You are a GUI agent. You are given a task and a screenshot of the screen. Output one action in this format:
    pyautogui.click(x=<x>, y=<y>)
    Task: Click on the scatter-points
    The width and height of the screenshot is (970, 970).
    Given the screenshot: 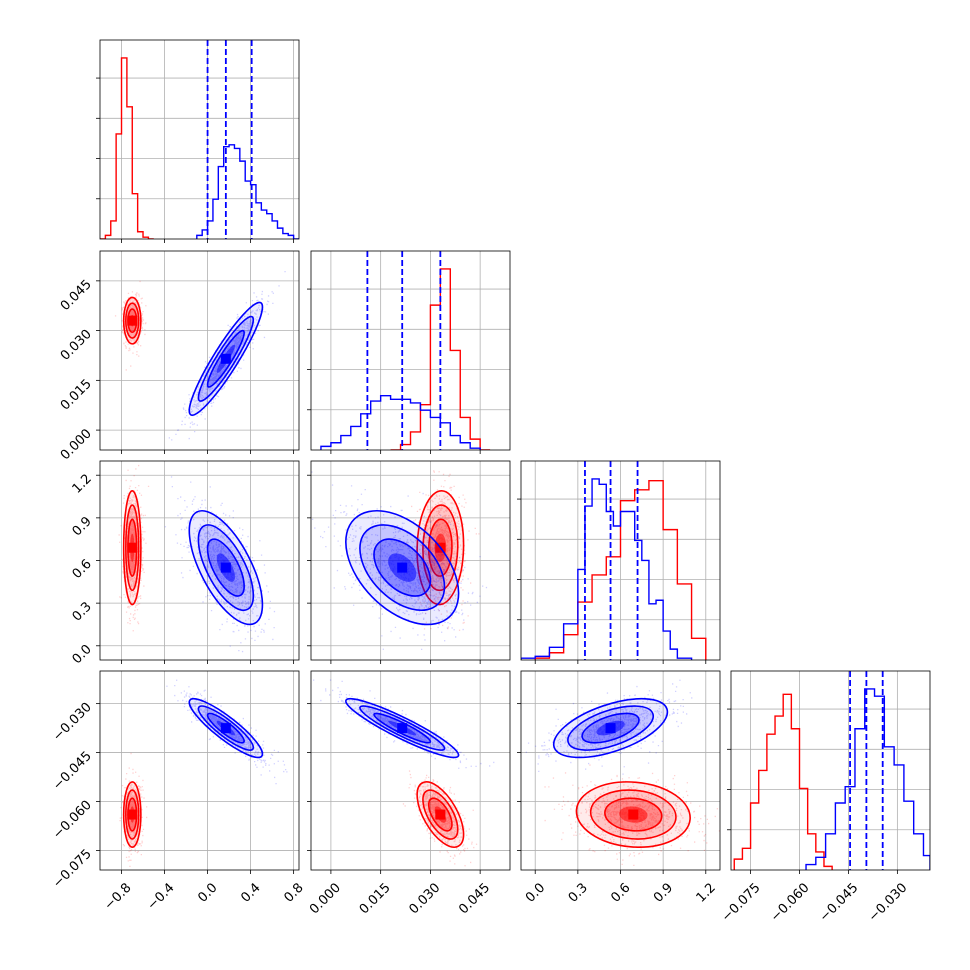 What is the action you would take?
    pyautogui.click(x=609, y=727)
    